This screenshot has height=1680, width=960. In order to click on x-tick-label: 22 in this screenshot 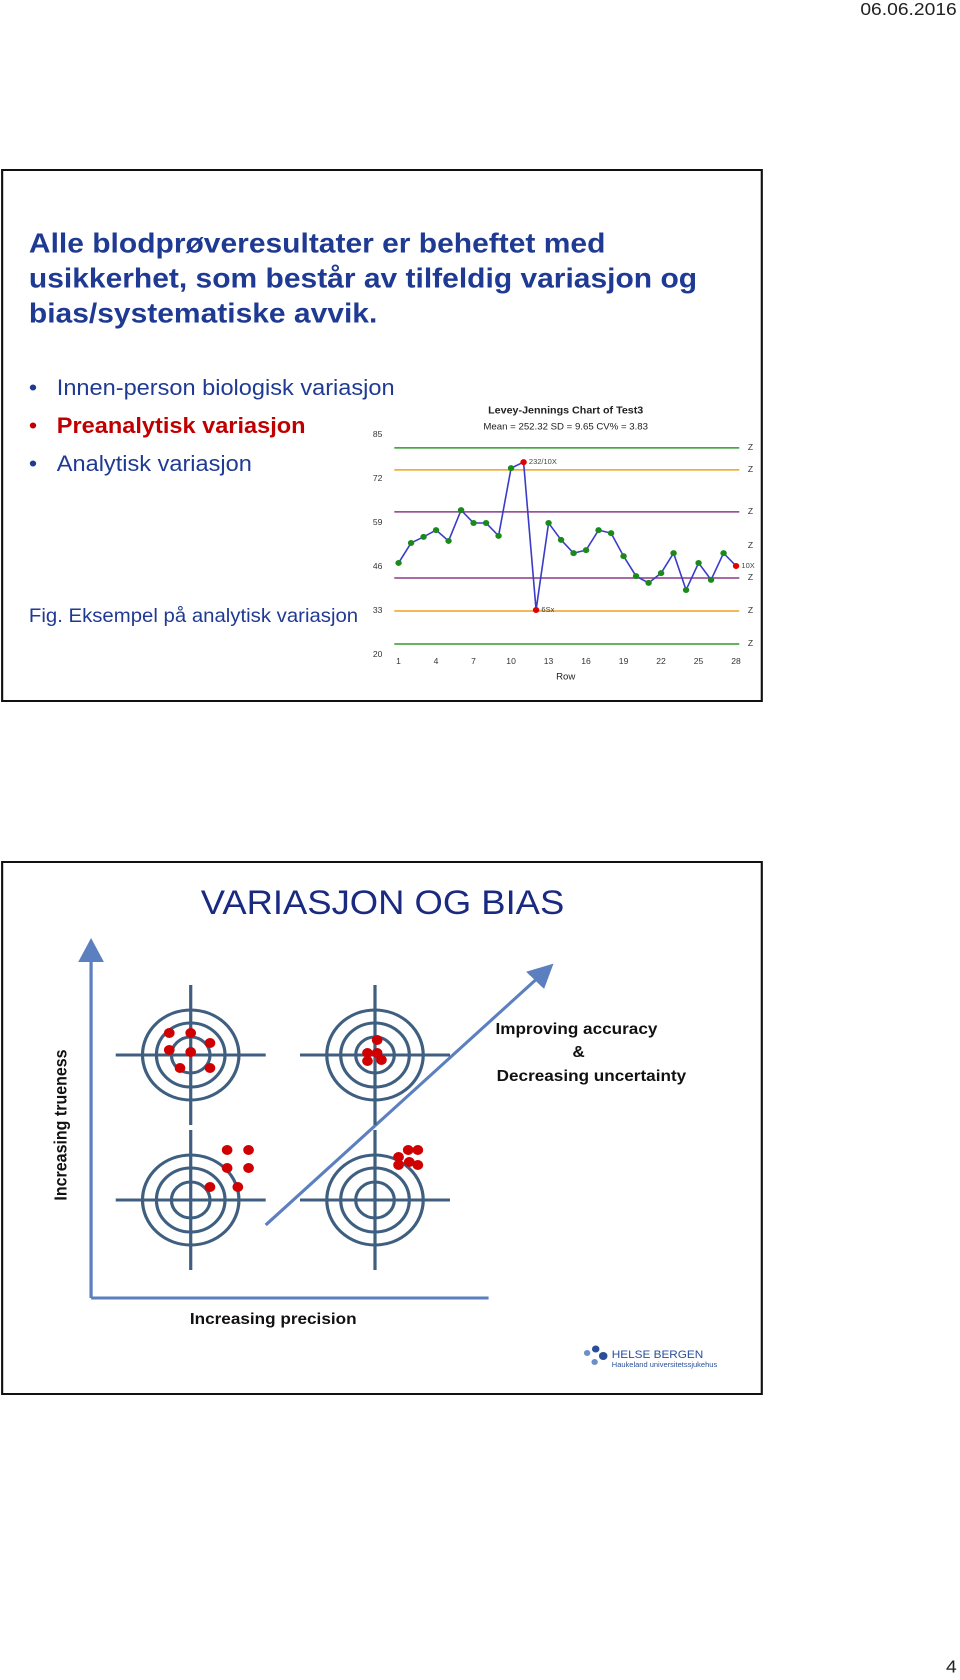, I will do `click(661, 661)`.